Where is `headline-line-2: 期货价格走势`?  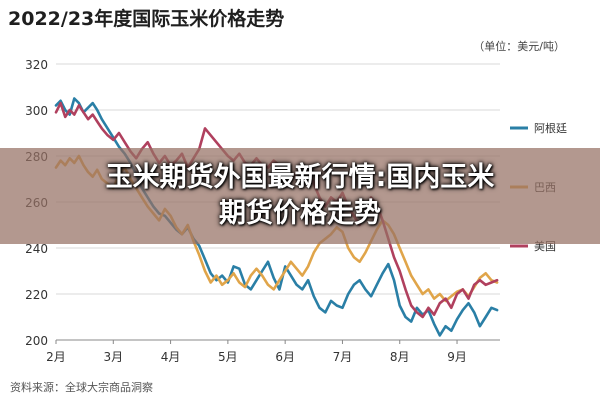
headline-line-2: 期货价格走势 is located at coordinates (300, 213).